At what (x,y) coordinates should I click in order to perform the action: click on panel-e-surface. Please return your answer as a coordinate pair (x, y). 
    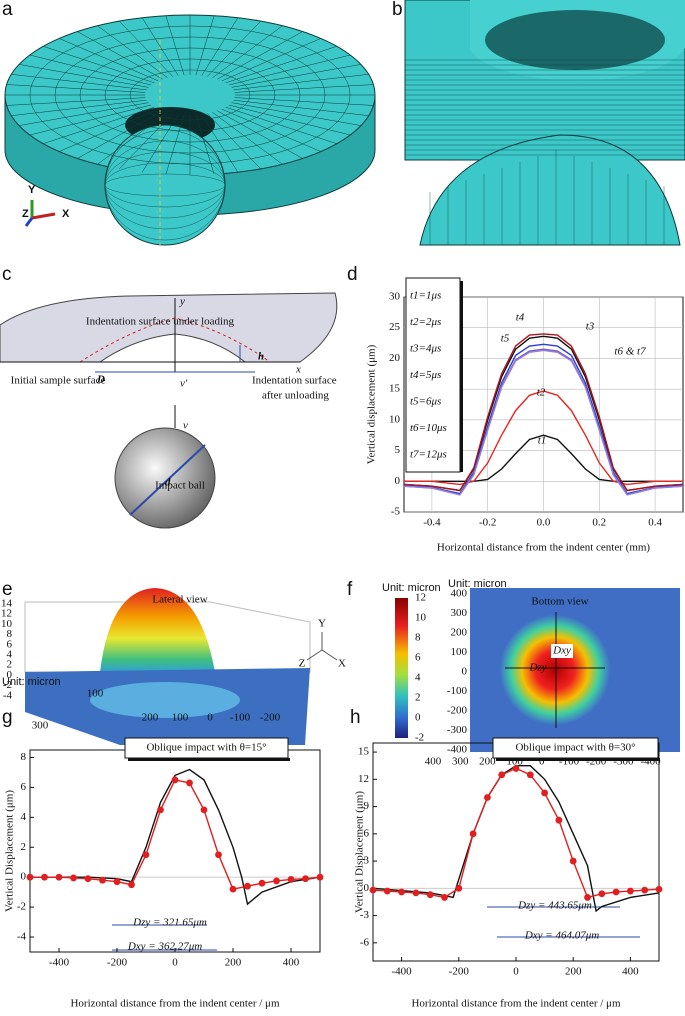
    Looking at the image, I should click on (181, 666).